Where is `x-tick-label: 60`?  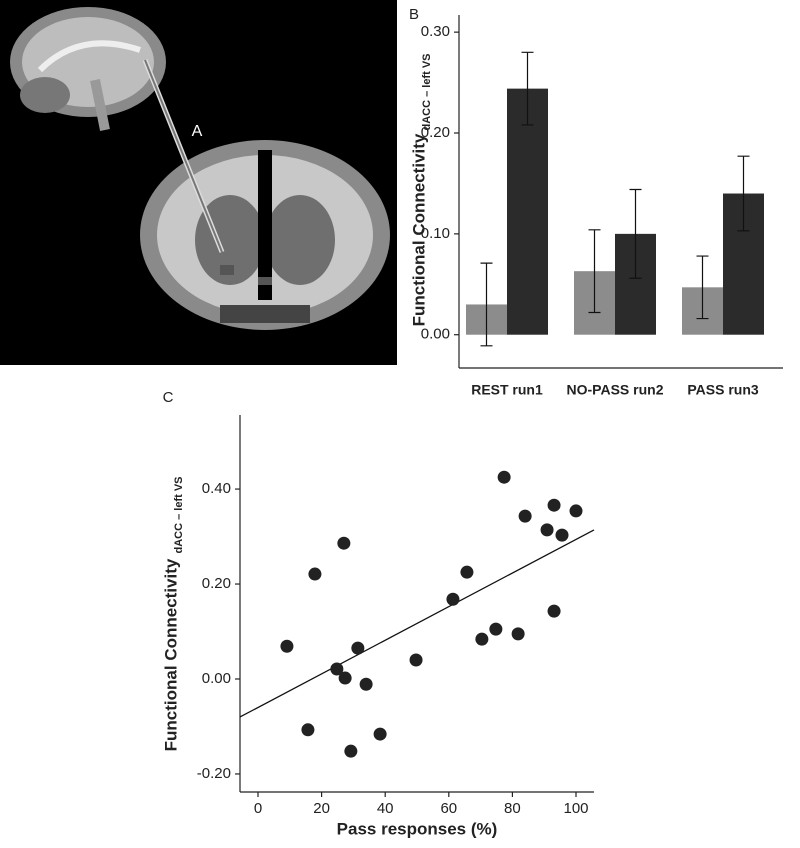
x-tick-label: 60 is located at coordinates (448, 808).